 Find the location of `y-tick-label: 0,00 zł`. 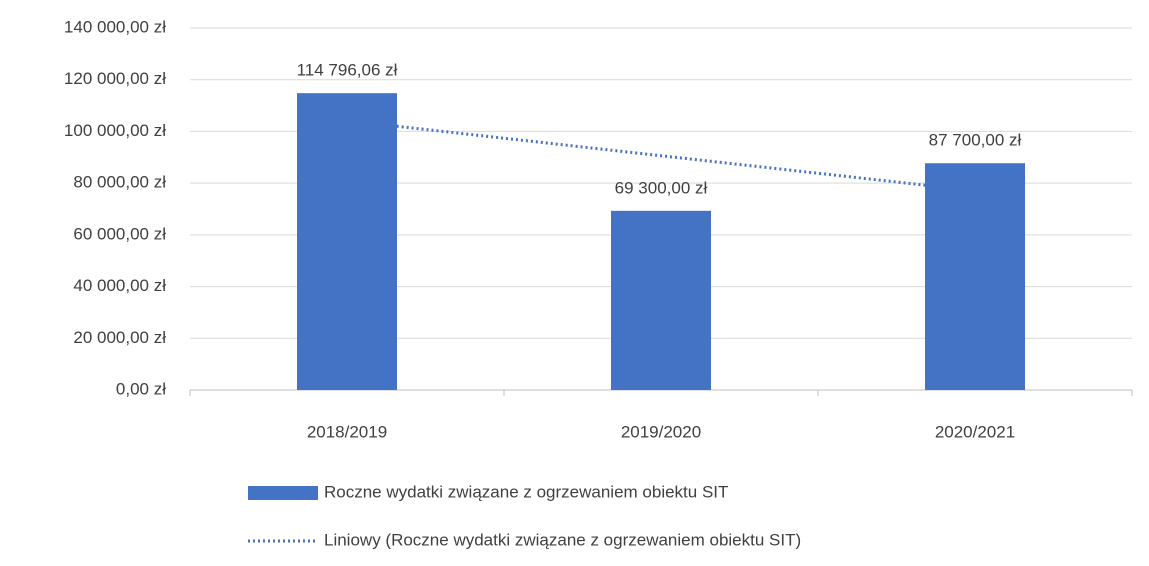

y-tick-label: 0,00 zł is located at coordinates (141, 388).